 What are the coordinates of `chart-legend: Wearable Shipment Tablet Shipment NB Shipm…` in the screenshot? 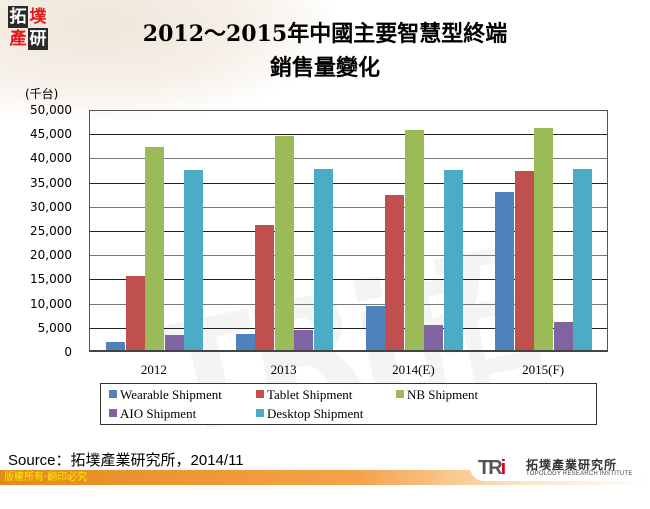 It's located at (348, 404).